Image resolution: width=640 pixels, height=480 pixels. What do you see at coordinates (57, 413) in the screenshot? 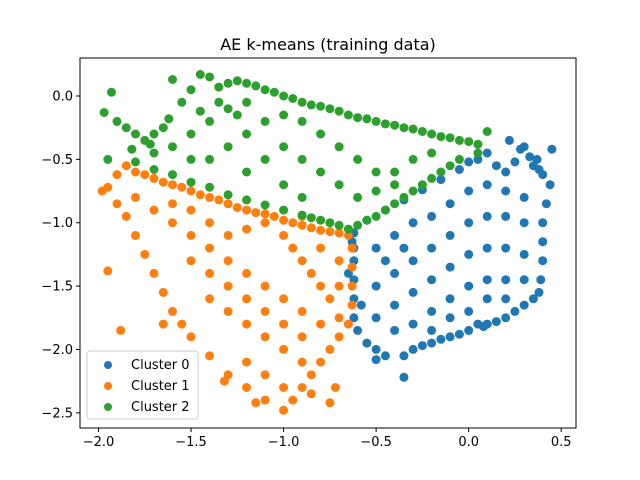
I see `y-tick-label: −2.5` at bounding box center [57, 413].